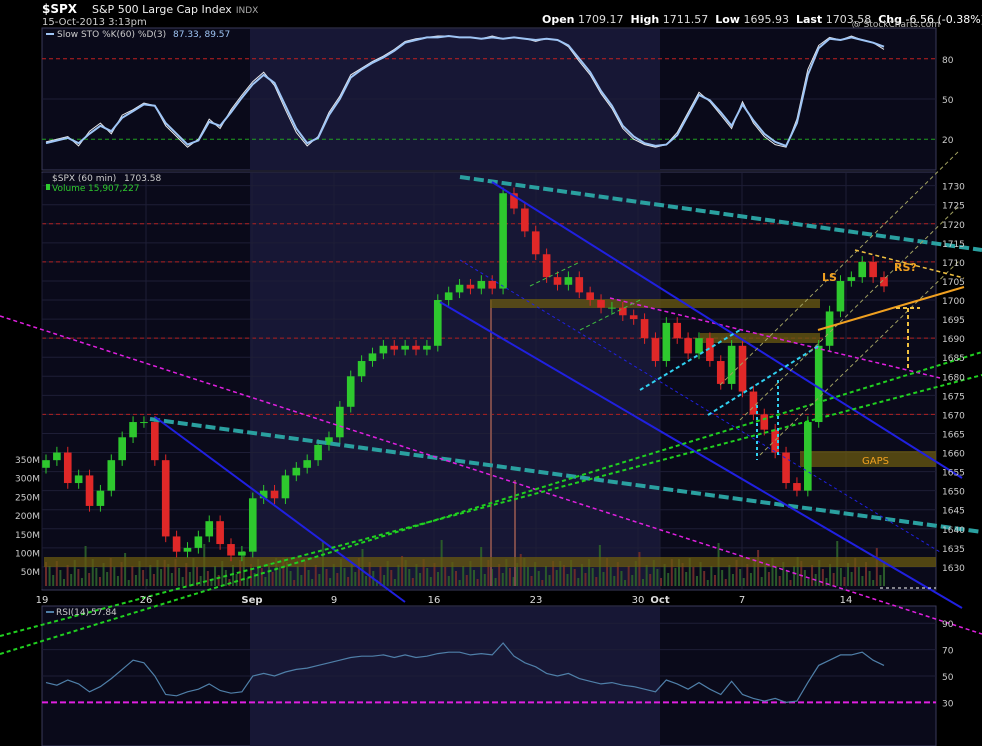 This screenshot has width=982, height=746. I want to click on low-label: Low, so click(727, 19).